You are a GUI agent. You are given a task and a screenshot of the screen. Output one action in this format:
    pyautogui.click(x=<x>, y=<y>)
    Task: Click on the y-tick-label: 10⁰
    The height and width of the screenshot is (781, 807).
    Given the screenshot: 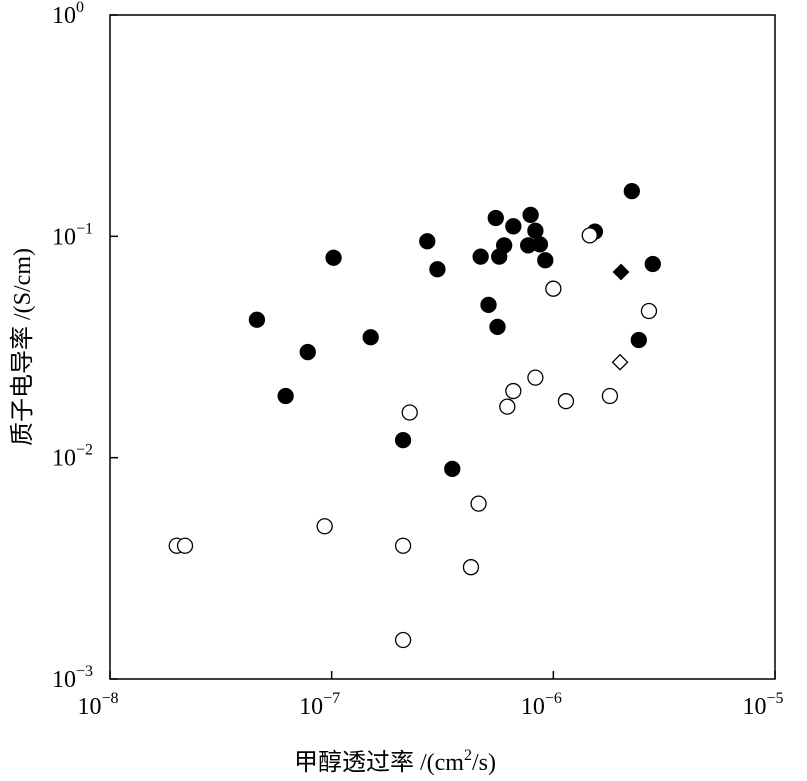 What is the action you would take?
    pyautogui.click(x=68, y=14)
    